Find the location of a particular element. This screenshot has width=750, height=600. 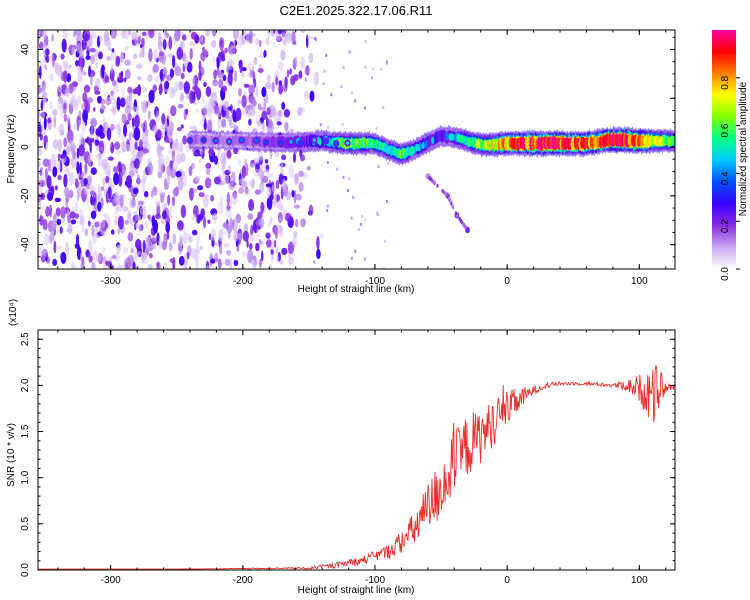

y-tick-label: 0 is located at coordinates (25, 147).